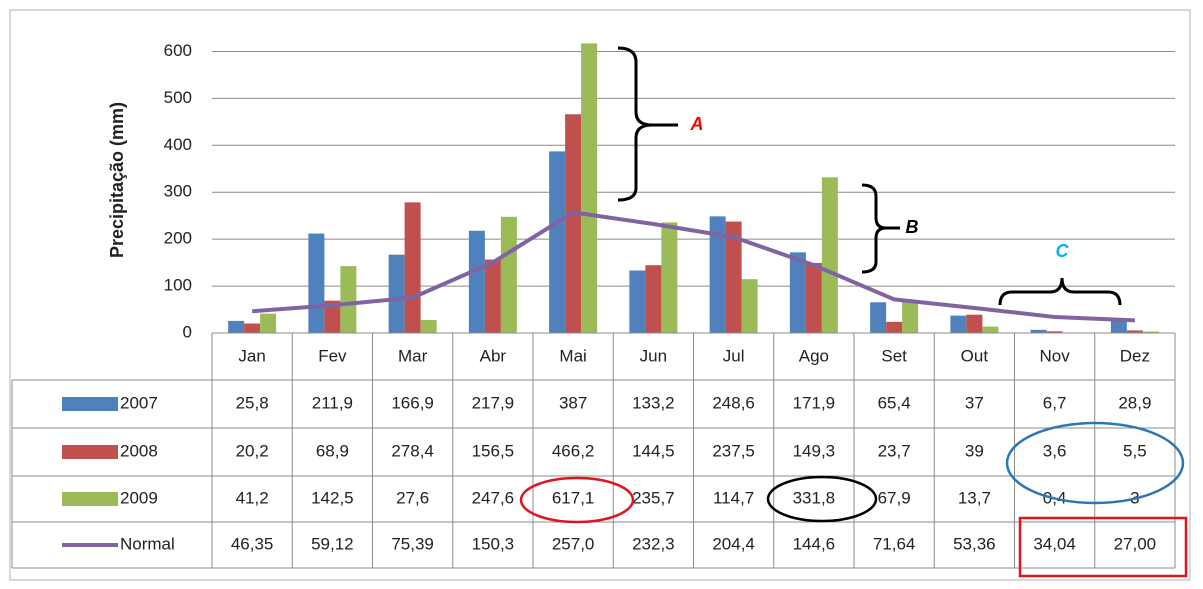  What do you see at coordinates (412, 543) in the screenshot?
I see `table-cell: 75,39` at bounding box center [412, 543].